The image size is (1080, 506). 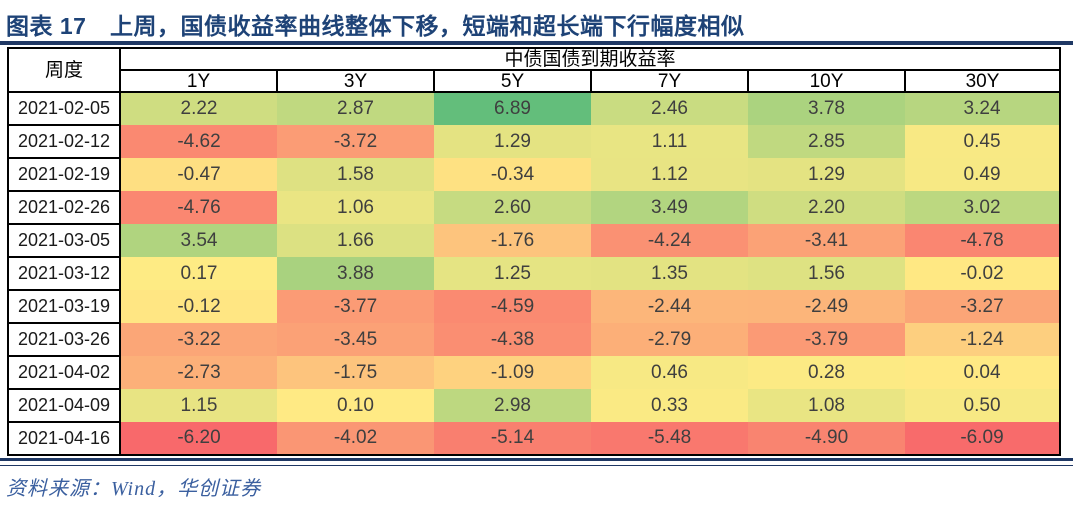 I want to click on value-cell: -5.14, so click(x=512, y=438).